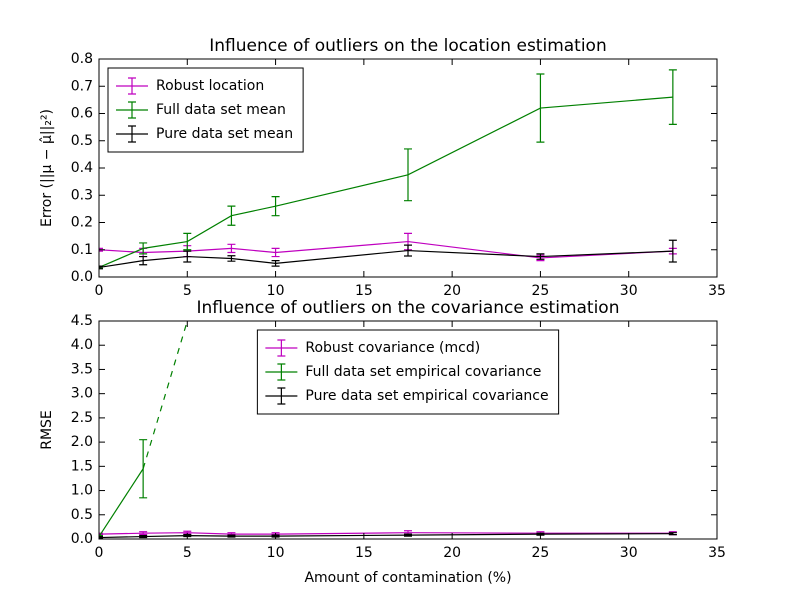 Image resolution: width=800 pixels, height=600 pixels. I want to click on y-tick-label: 3.0, so click(82, 394).